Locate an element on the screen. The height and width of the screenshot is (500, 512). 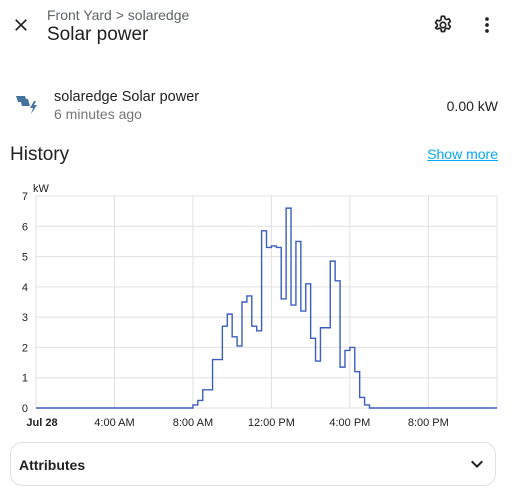
more-options-button is located at coordinates (487, 25).